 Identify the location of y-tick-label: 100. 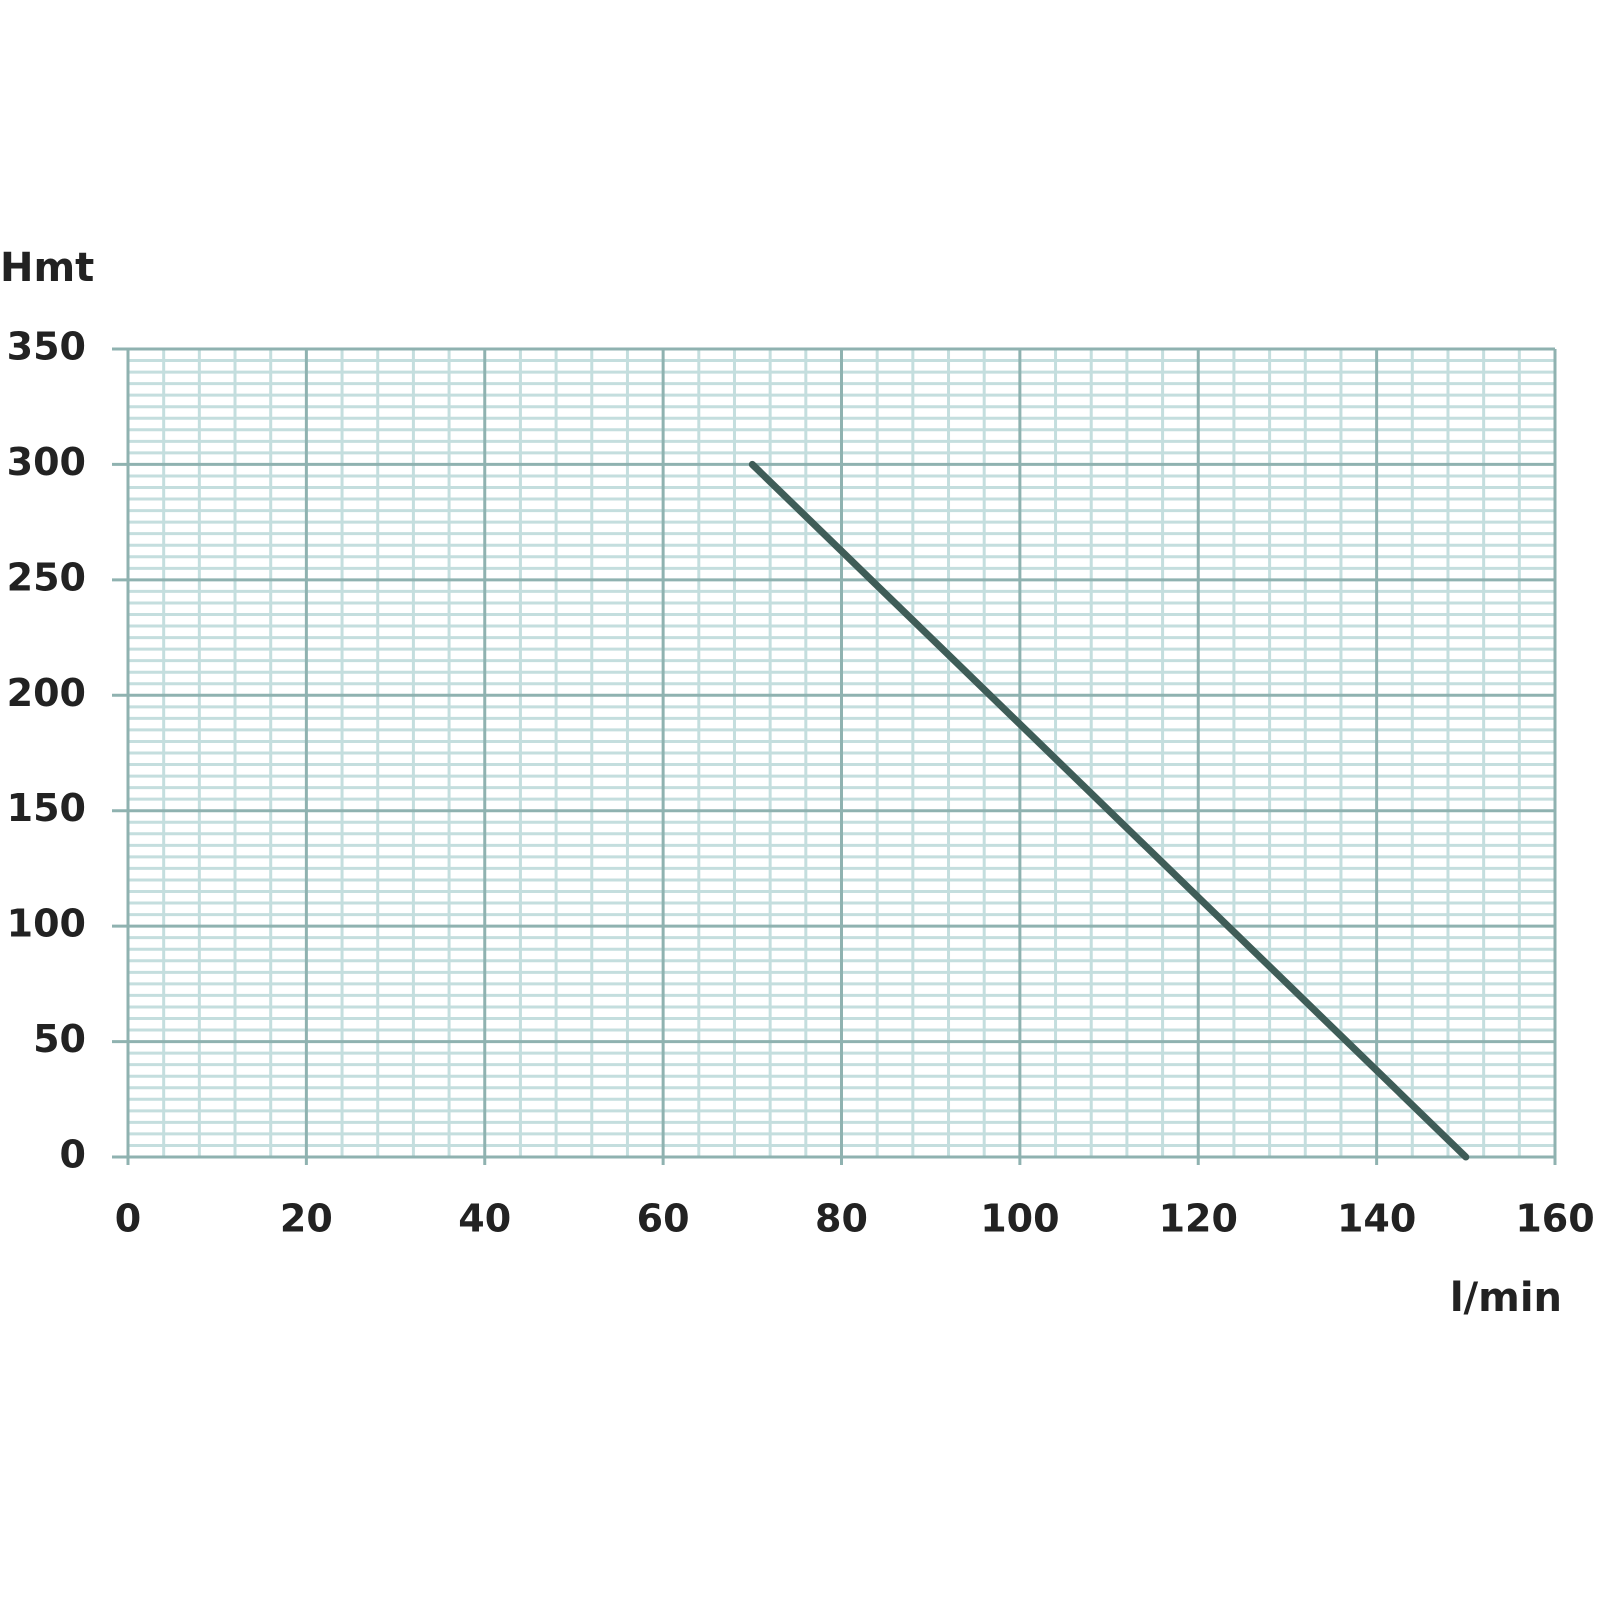
(46, 924).